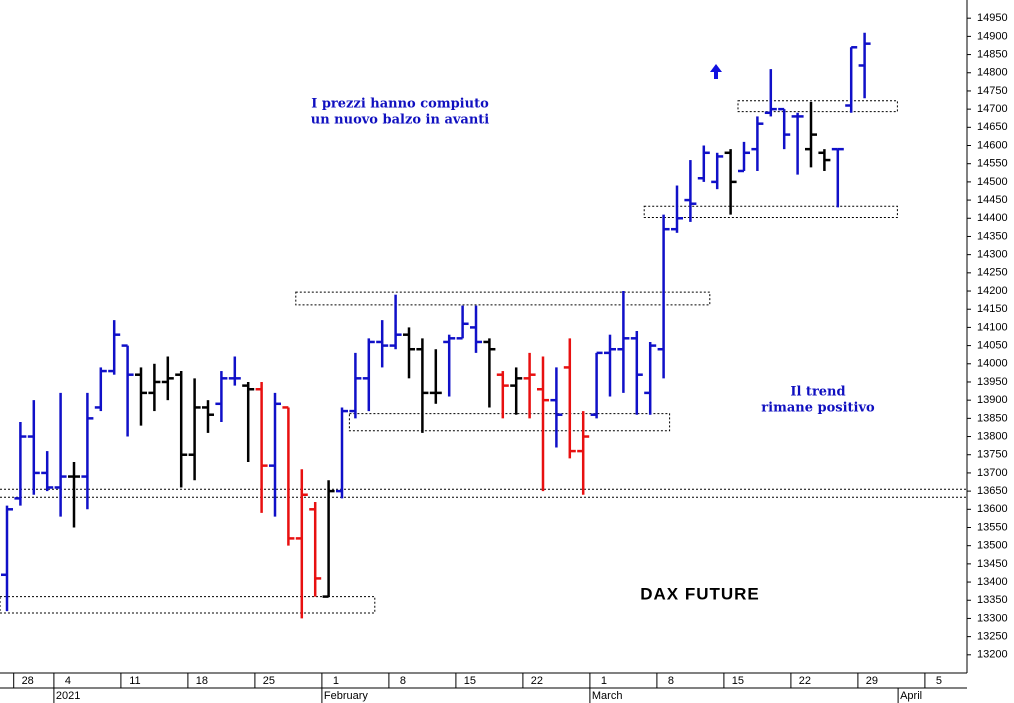 This screenshot has width=1014, height=703. Describe the element at coordinates (992, 473) in the screenshot. I see `y-tick-label: 13700` at that location.